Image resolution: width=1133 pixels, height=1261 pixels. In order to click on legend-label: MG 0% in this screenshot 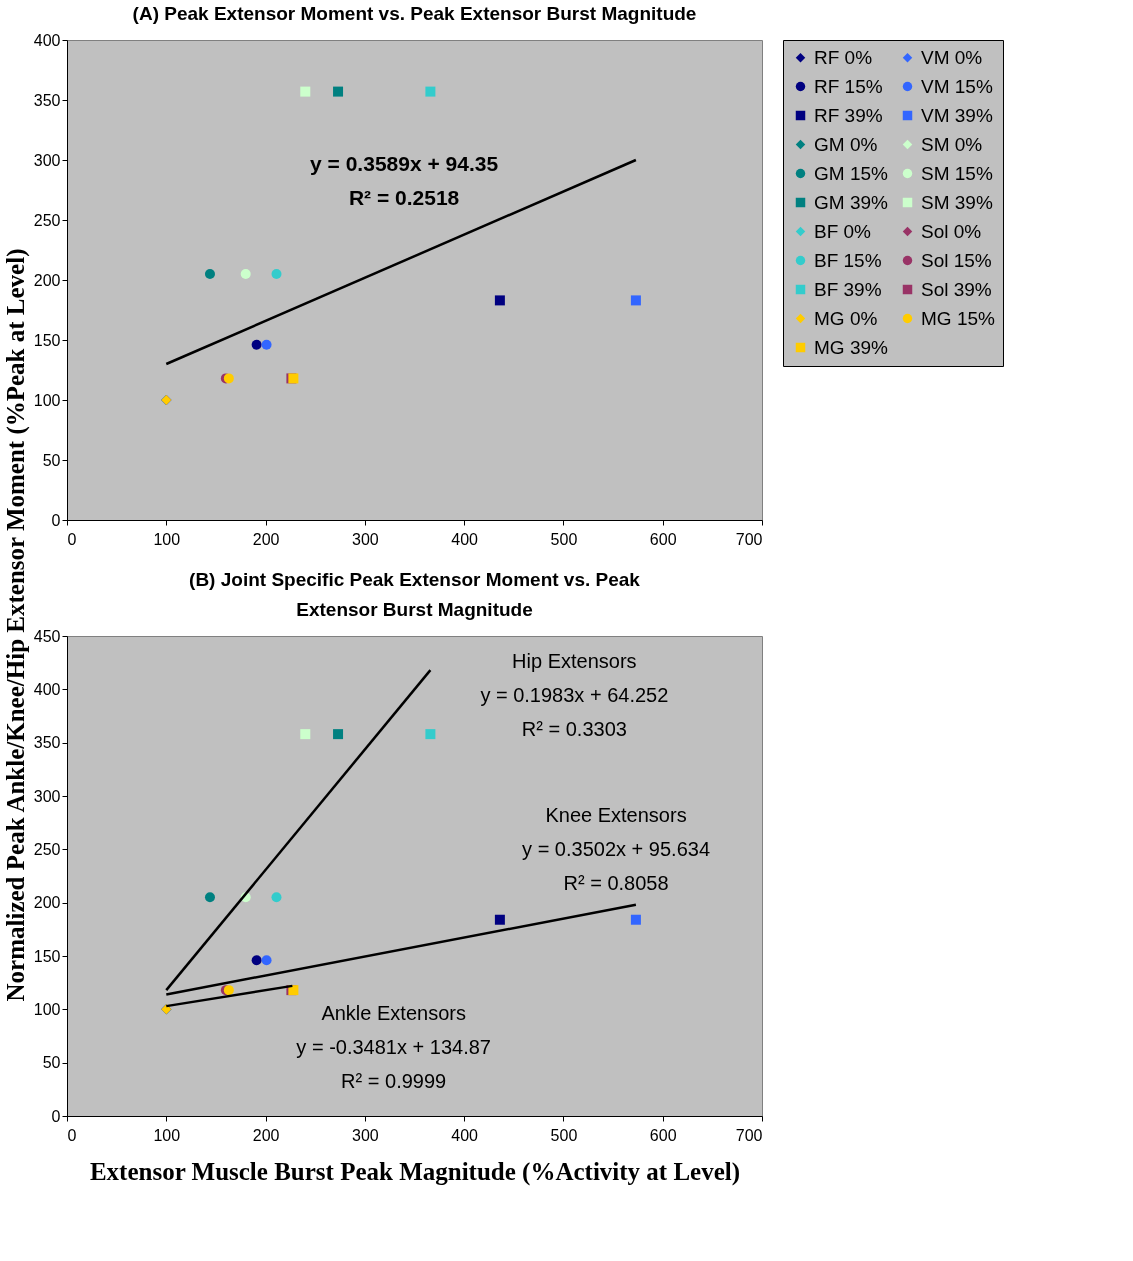, I will do `click(846, 318)`.